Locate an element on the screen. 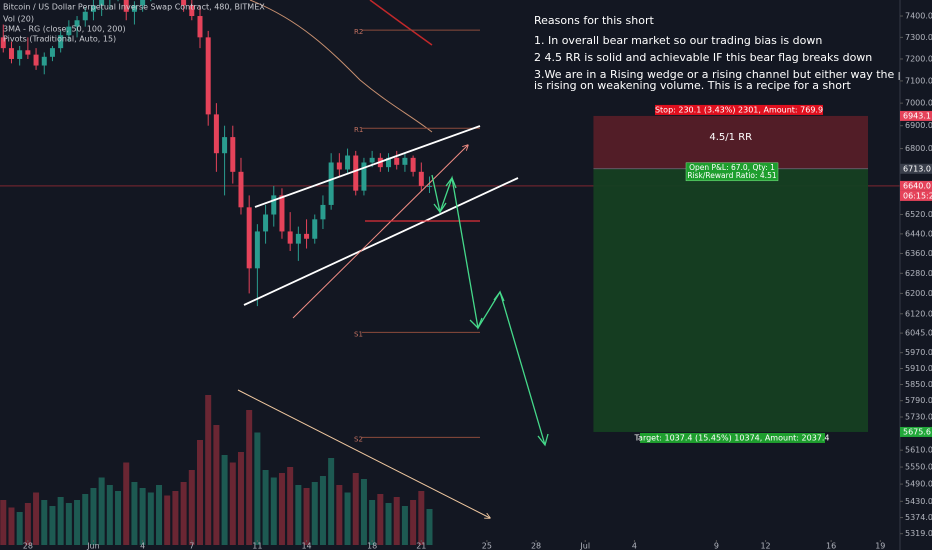 Image resolution: width=932 pixels, height=550 pixels. y-tick-label: 7200.0 is located at coordinates (918, 58).